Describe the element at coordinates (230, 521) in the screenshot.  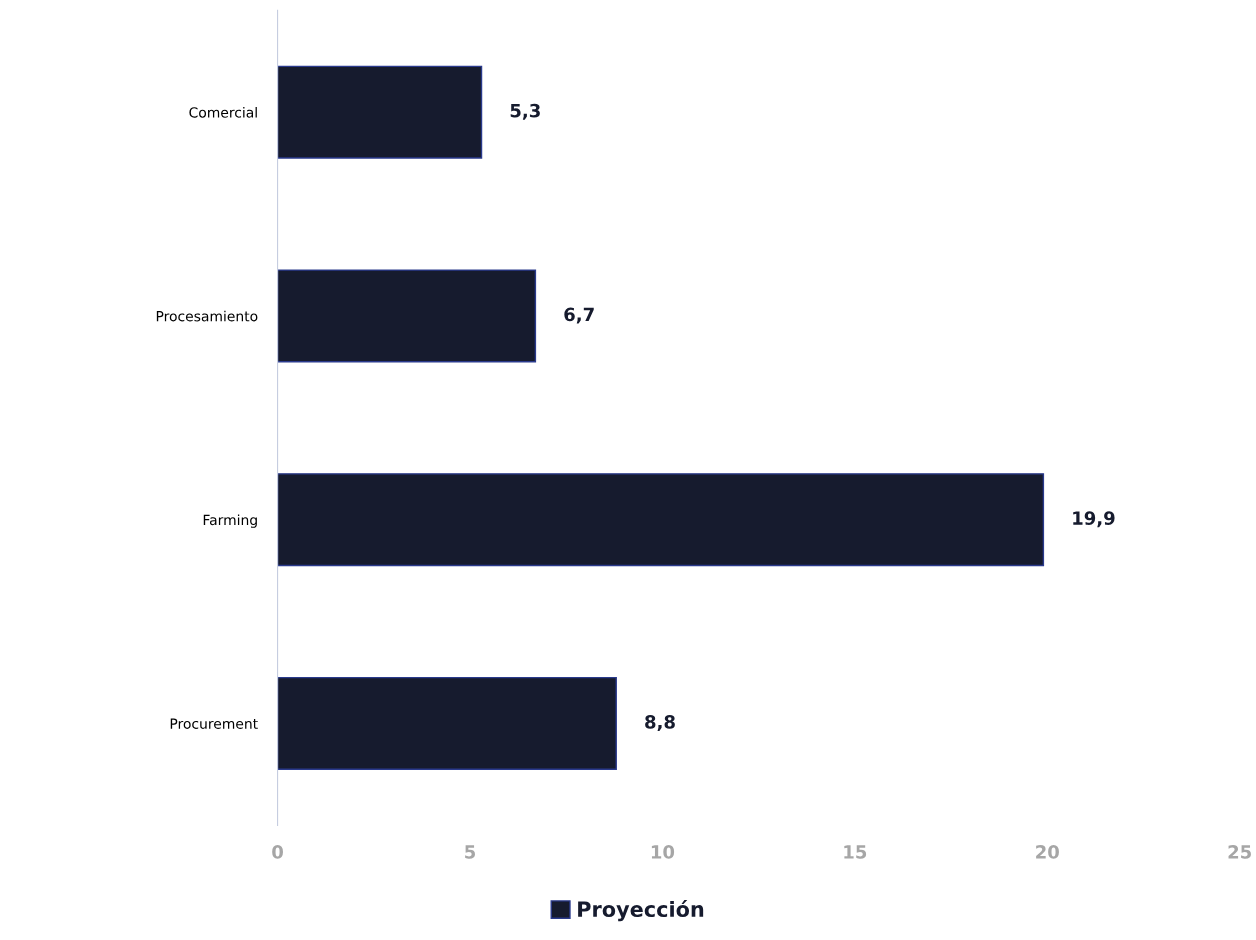
I see `y-tick-label: Farming` at that location.